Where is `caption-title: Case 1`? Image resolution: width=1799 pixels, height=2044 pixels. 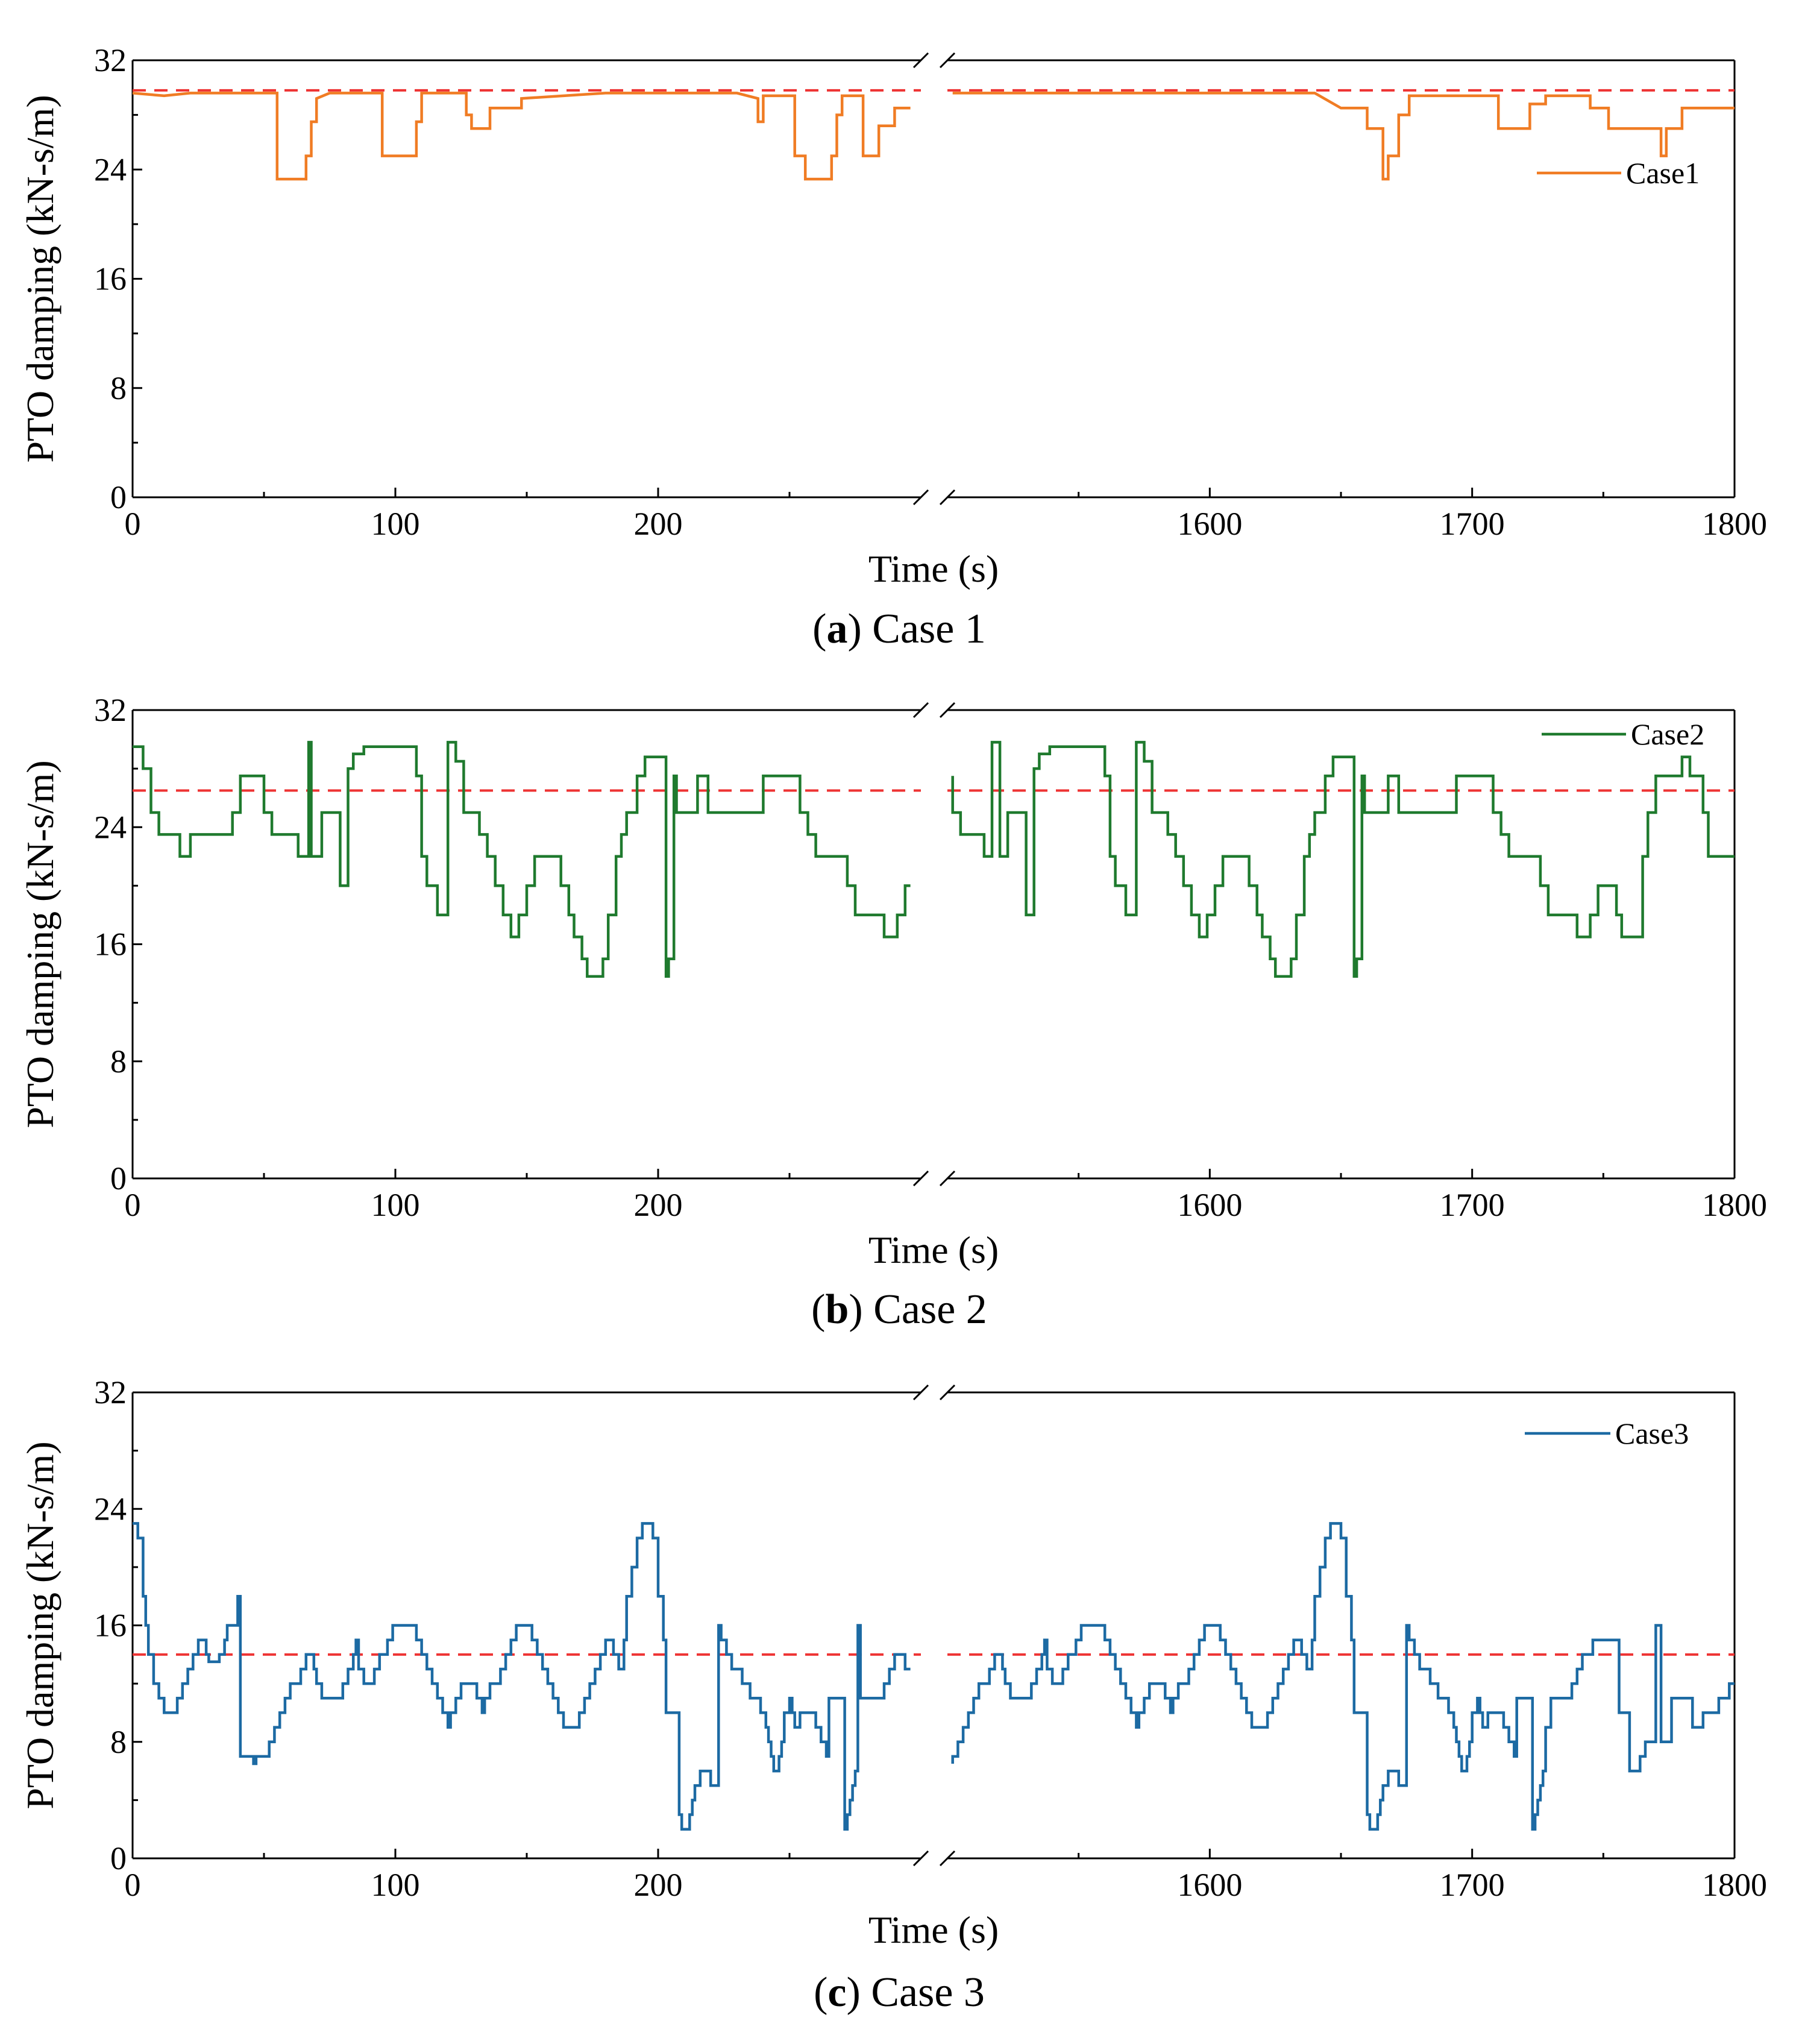 caption-title: Case 1 is located at coordinates (929, 629).